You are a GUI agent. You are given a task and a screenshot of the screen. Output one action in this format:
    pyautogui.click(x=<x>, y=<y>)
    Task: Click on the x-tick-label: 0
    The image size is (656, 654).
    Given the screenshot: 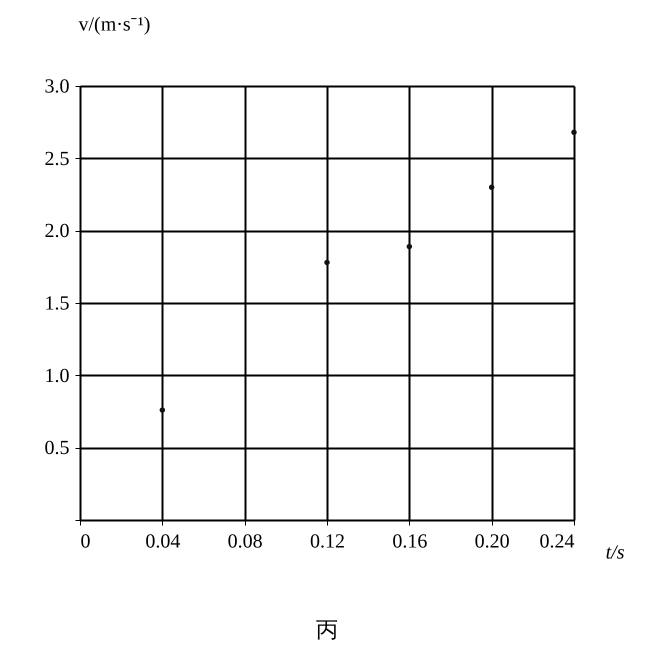 What is the action you would take?
    pyautogui.click(x=85, y=541)
    